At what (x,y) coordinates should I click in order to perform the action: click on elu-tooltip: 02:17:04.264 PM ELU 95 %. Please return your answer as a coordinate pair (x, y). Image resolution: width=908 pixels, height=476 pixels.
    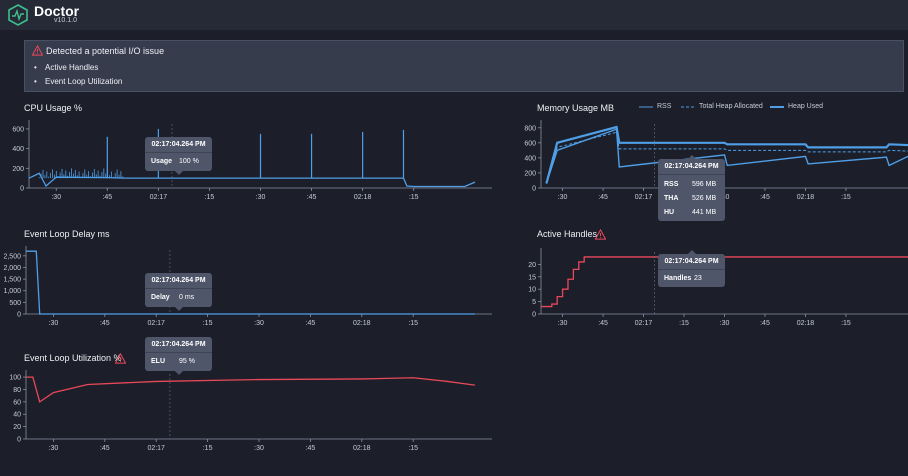
    Looking at the image, I should click on (178, 356).